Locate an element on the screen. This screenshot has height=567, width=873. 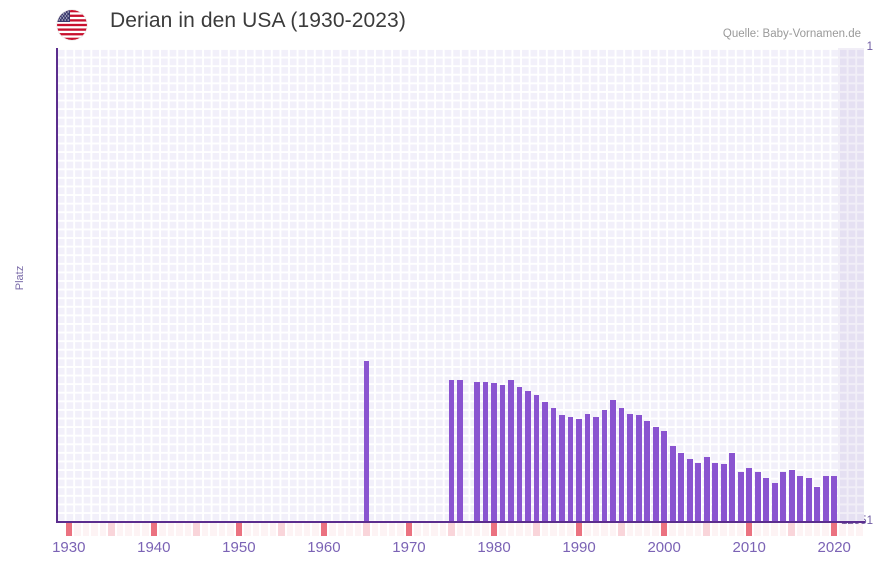
x-tick-label: 2000 is located at coordinates (664, 547).